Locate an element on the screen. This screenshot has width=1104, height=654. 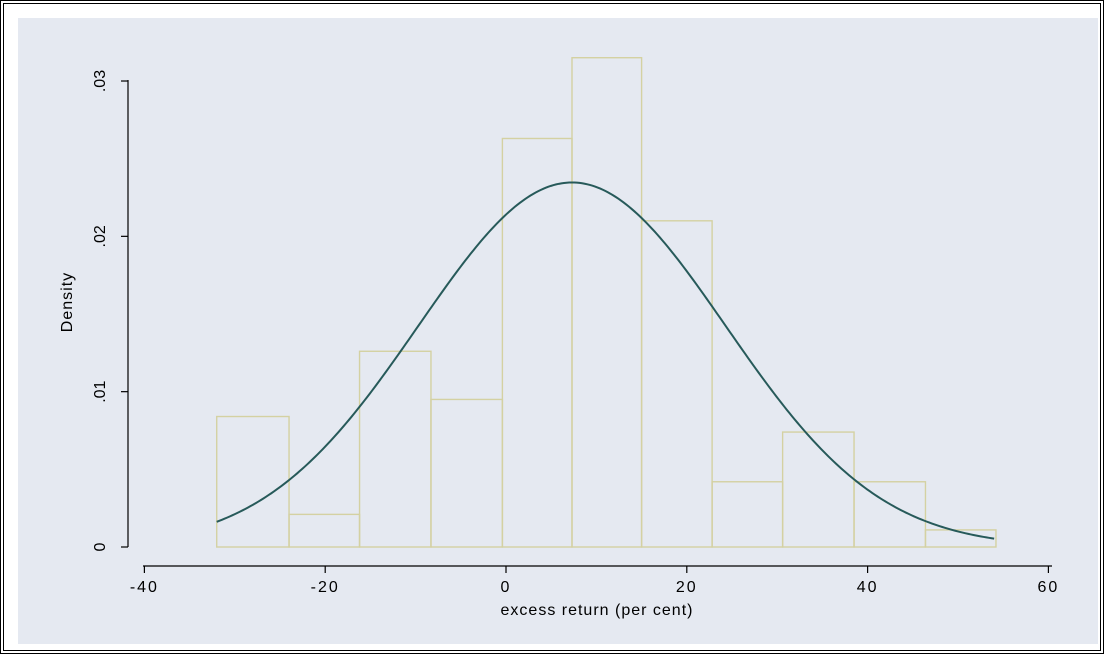
x-tick-label: 60 is located at coordinates (1049, 587).